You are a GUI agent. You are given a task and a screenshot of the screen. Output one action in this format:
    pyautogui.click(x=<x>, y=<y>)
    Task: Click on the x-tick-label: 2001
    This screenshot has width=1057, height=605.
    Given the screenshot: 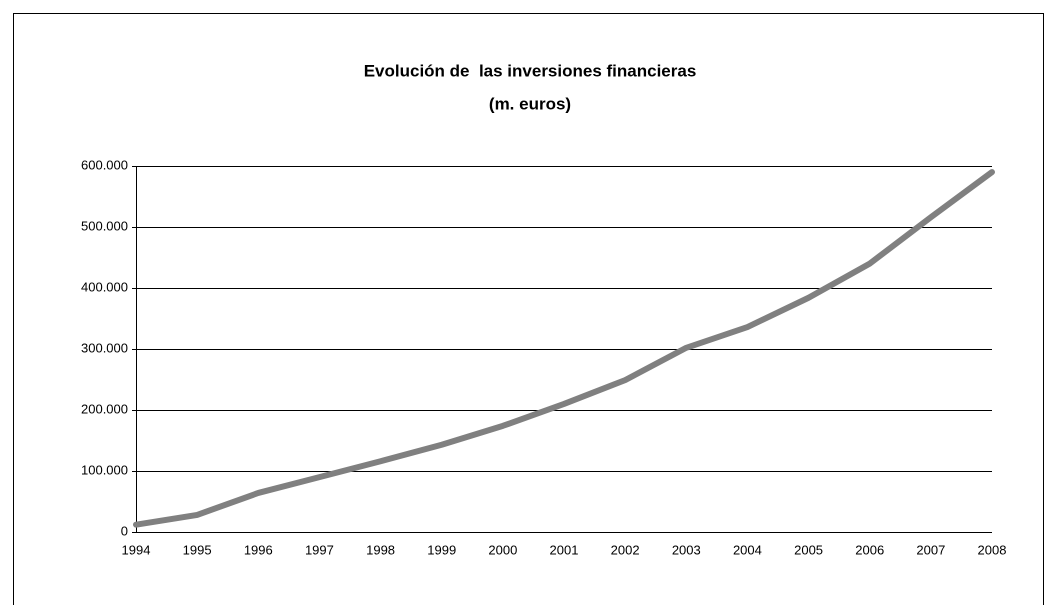 What is the action you would take?
    pyautogui.click(x=564, y=549)
    